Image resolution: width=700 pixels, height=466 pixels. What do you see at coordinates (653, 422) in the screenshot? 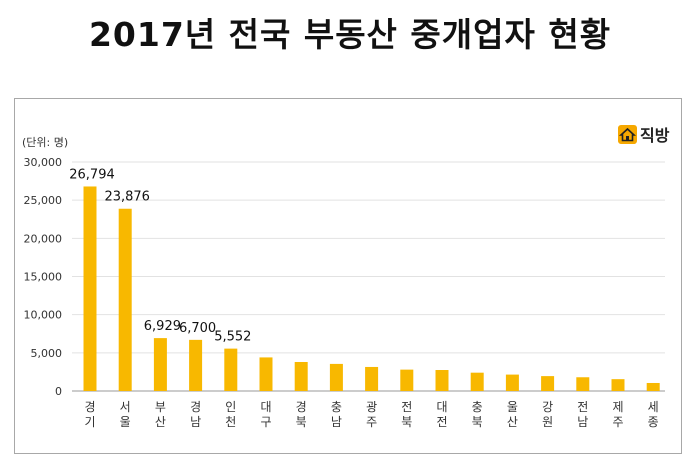
I see `x-tick-label: 종` at bounding box center [653, 422].